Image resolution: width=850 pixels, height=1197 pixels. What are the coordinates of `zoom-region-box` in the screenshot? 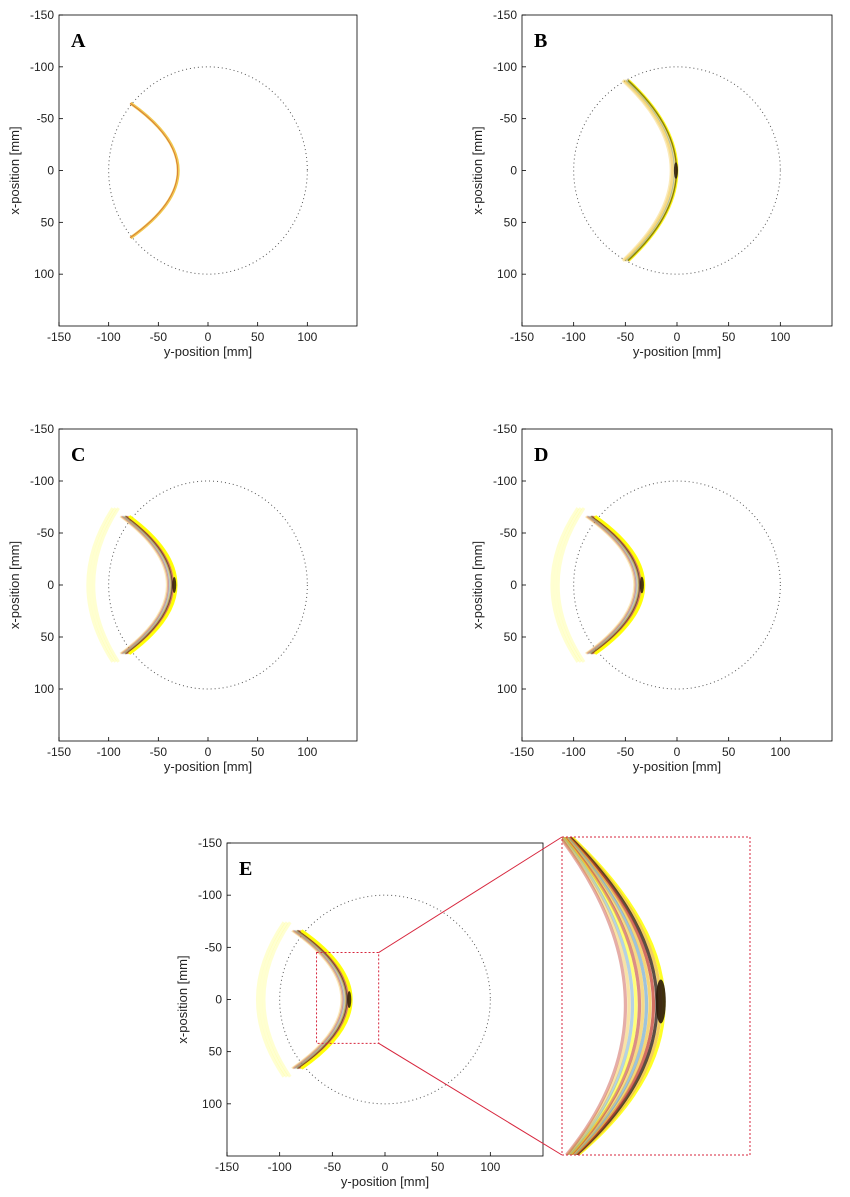 It's located at (348, 998).